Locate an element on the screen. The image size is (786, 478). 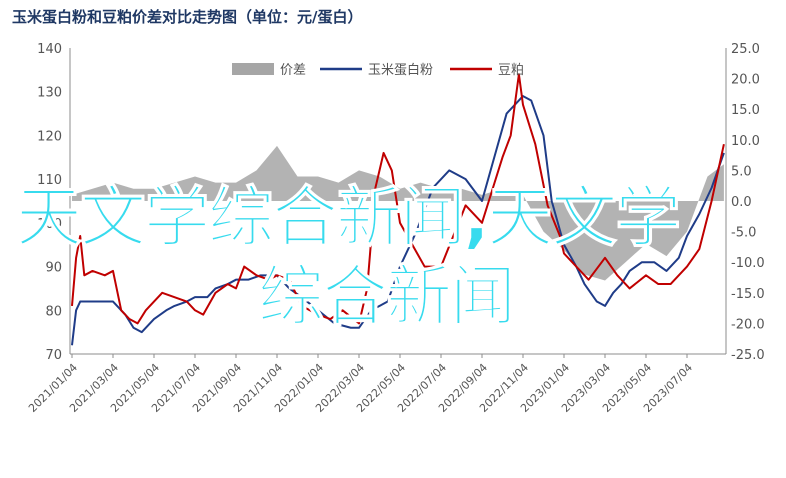
legend-swatch-spread is located at coordinates (253, 69).